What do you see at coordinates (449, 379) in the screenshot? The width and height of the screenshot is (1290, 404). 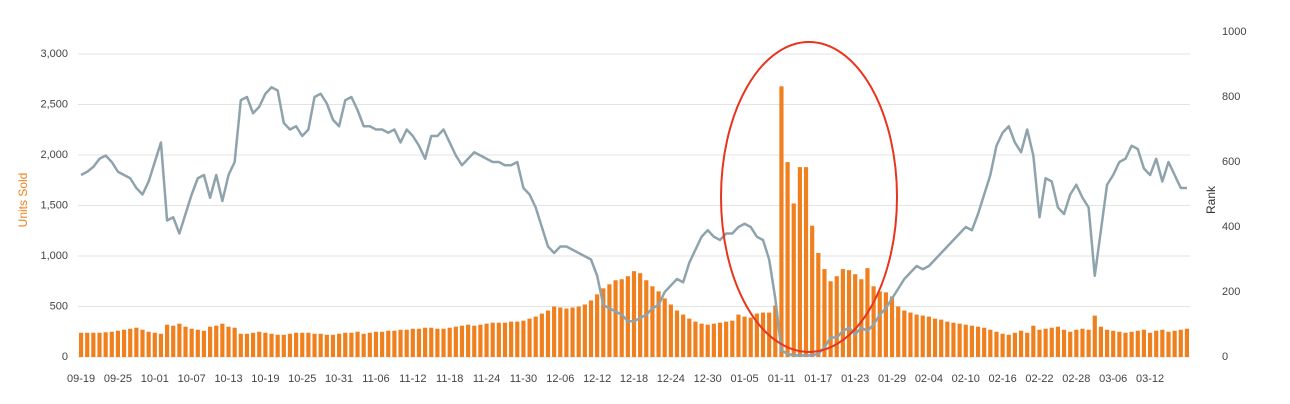 I see `x-tick-label: 11-18` at bounding box center [449, 379].